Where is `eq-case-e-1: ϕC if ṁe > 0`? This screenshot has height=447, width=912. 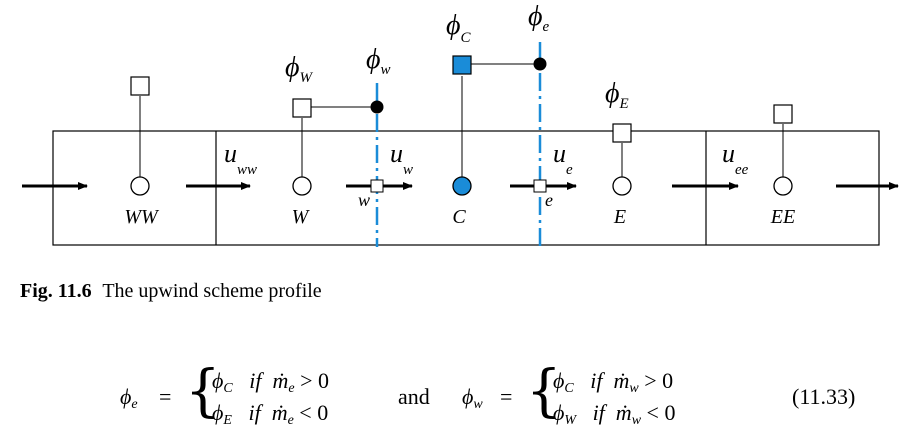 eq-case-e-1: ϕC if ṁe > 0 is located at coordinates (270, 382).